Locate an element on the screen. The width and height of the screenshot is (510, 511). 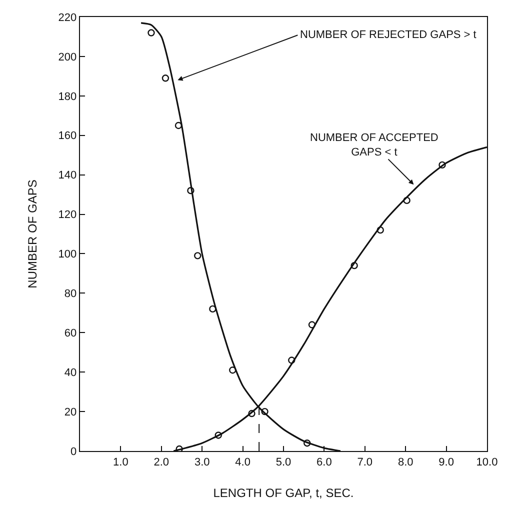
x-tick-label: 5.0 is located at coordinates (284, 462).